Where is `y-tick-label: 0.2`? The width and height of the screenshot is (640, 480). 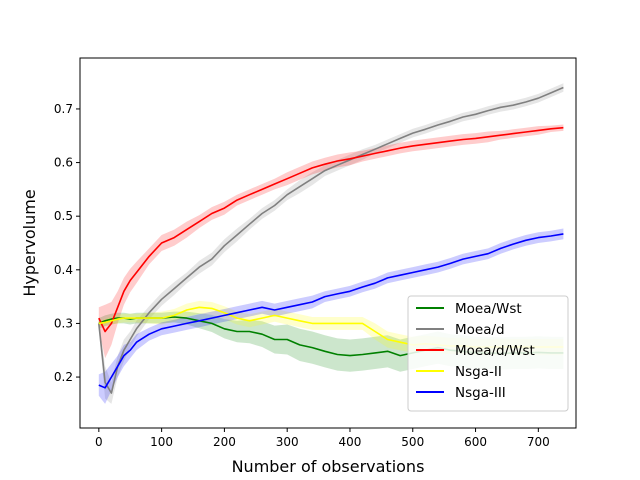 y-tick-label: 0.2 is located at coordinates (63, 377).